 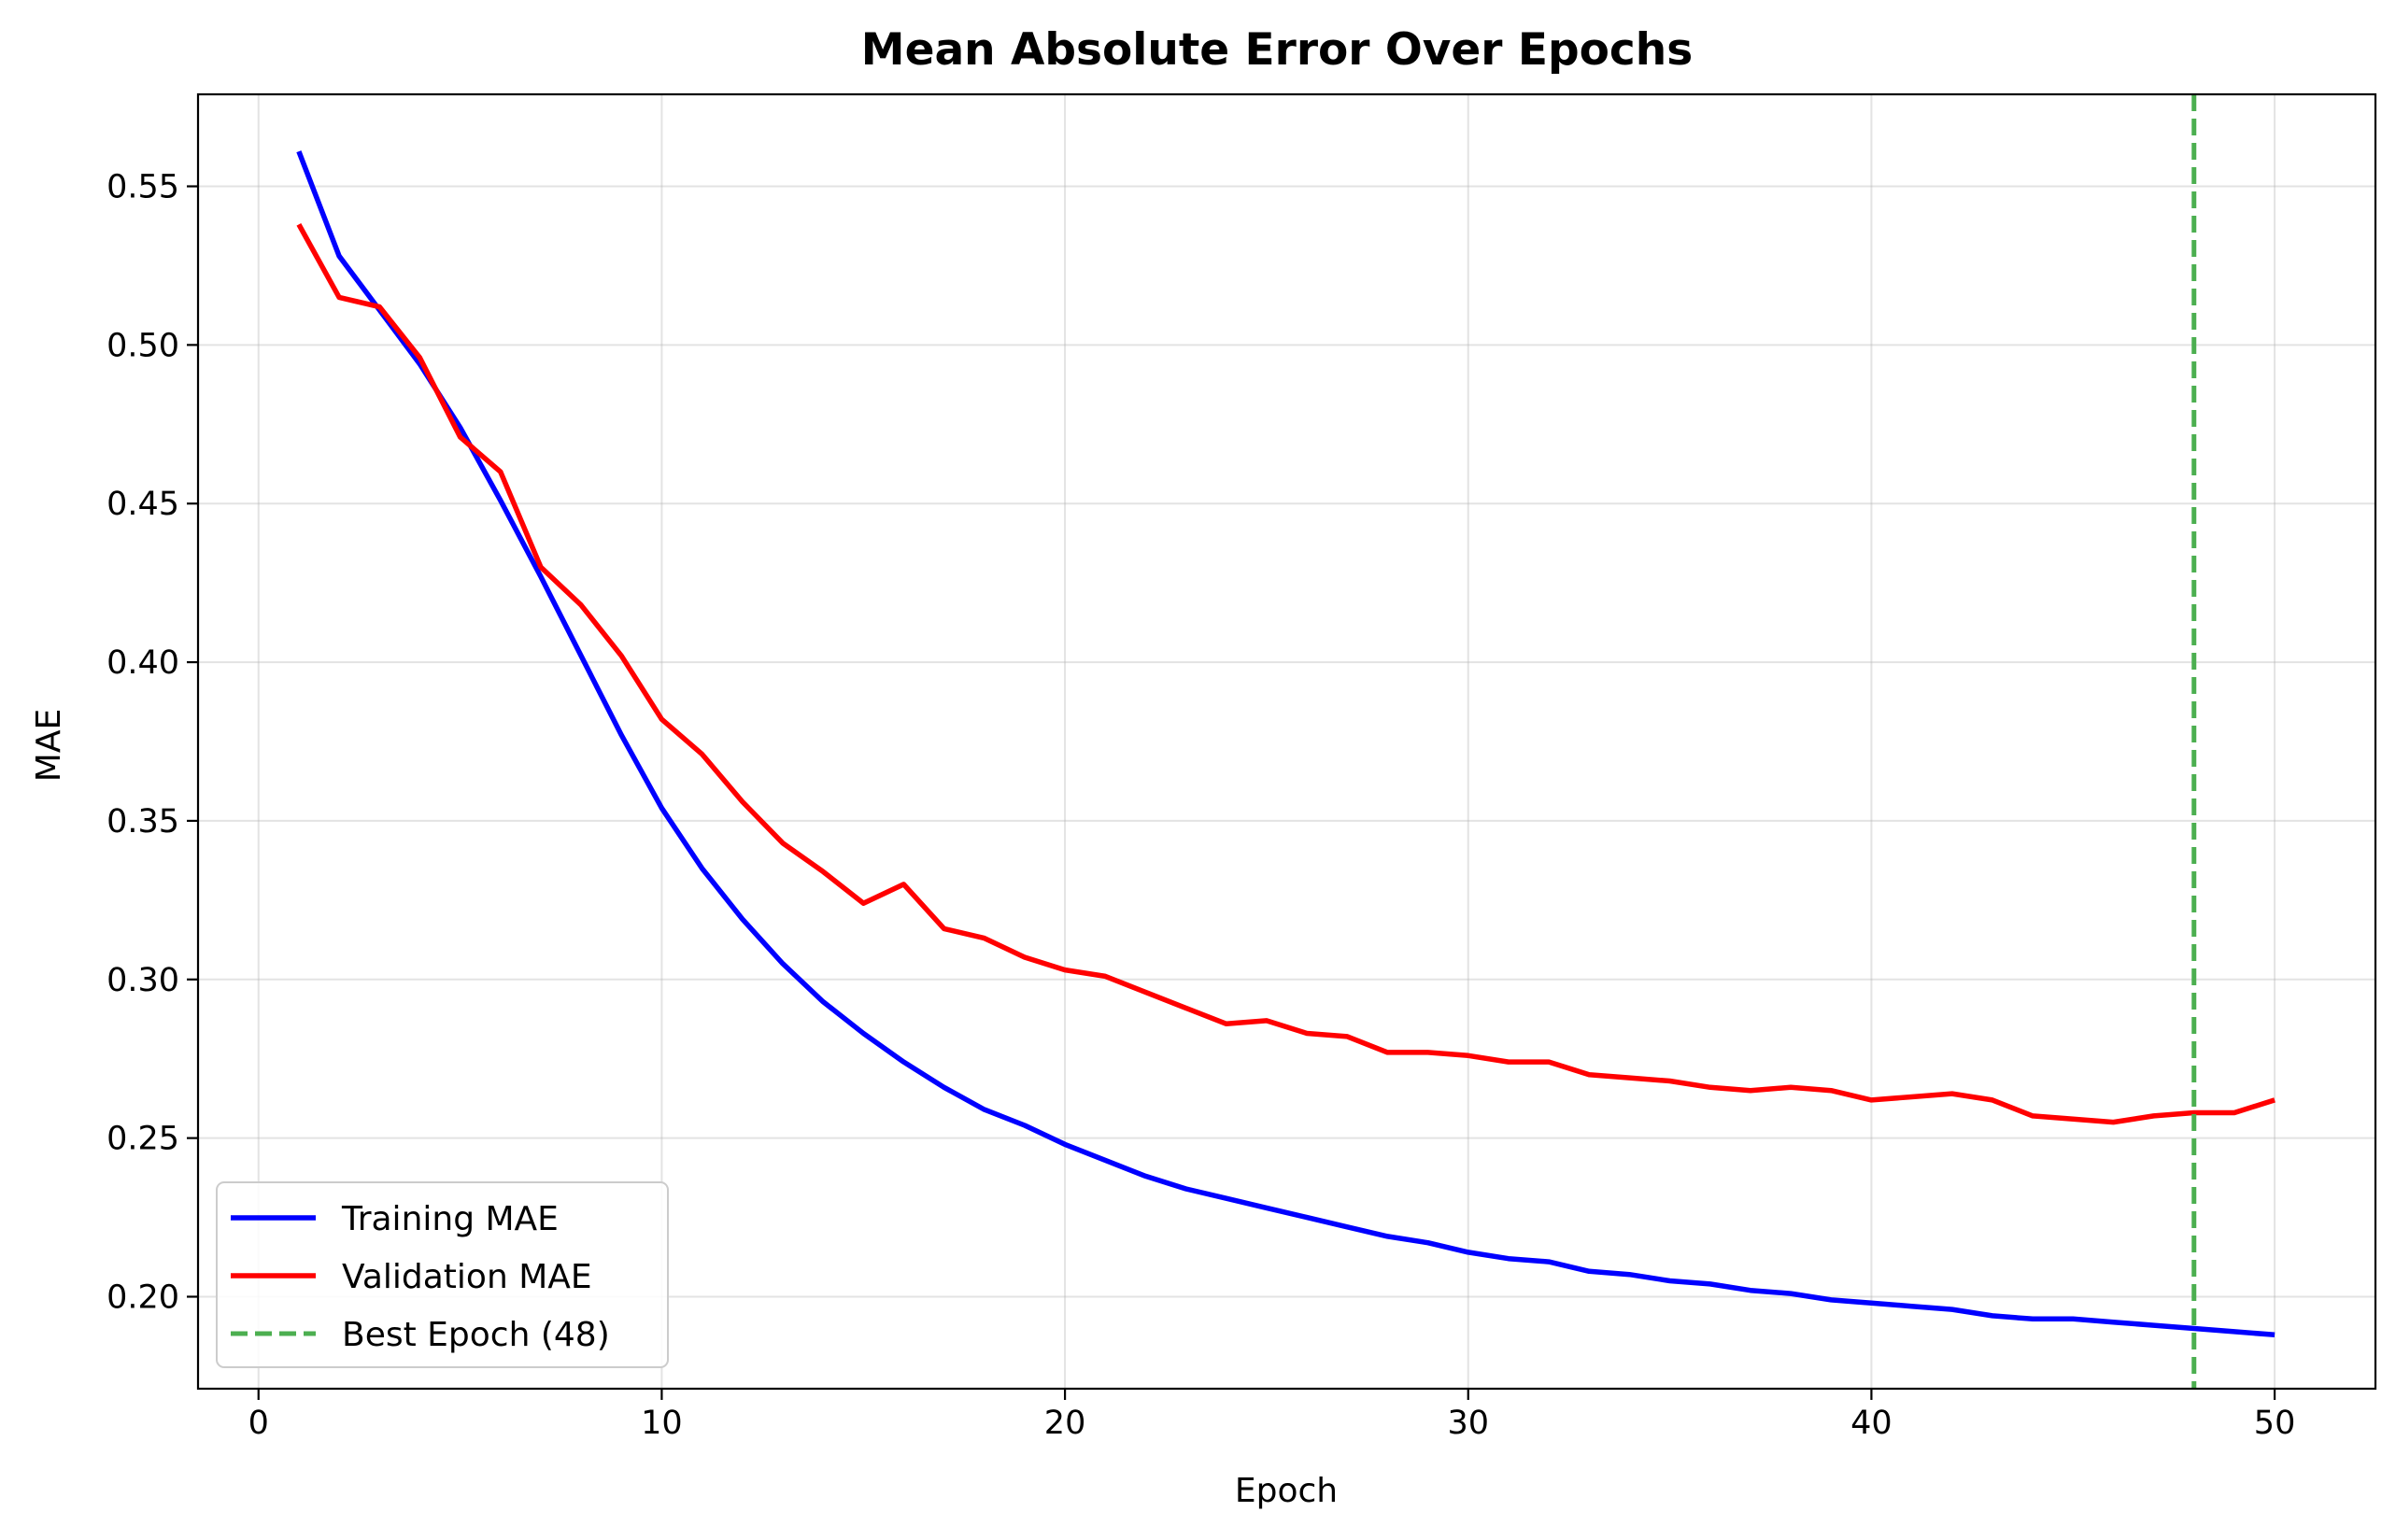 I want to click on x-tick-label: 10, so click(x=662, y=1423).